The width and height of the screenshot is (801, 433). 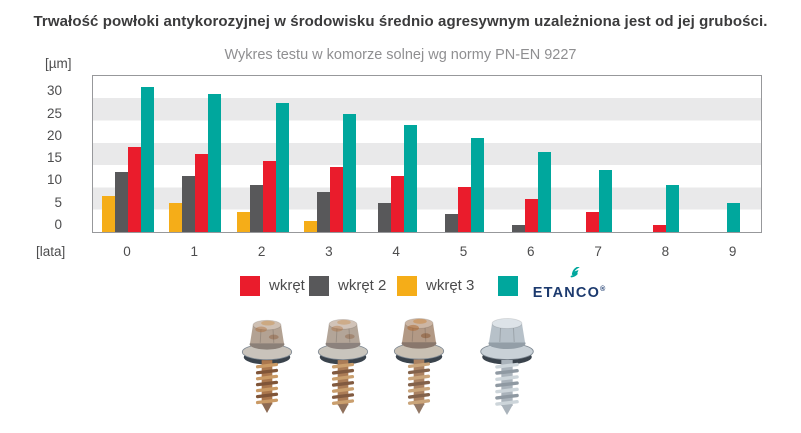 What do you see at coordinates (293, 285) in the screenshot?
I see `legend-label: wkręt 1` at bounding box center [293, 285].